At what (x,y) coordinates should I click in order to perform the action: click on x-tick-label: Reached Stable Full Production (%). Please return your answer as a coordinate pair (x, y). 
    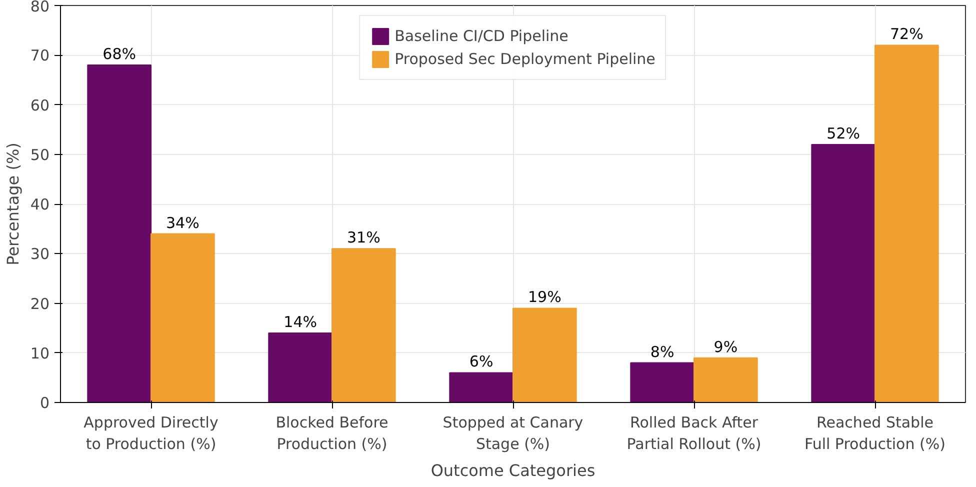
    Looking at the image, I should click on (875, 434).